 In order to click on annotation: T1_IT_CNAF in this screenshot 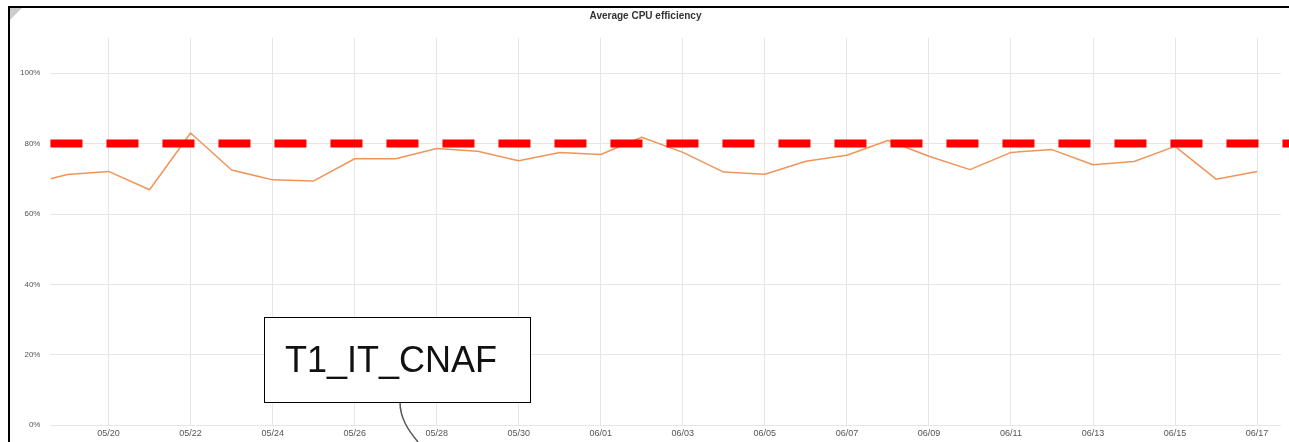, I will do `click(397, 360)`.